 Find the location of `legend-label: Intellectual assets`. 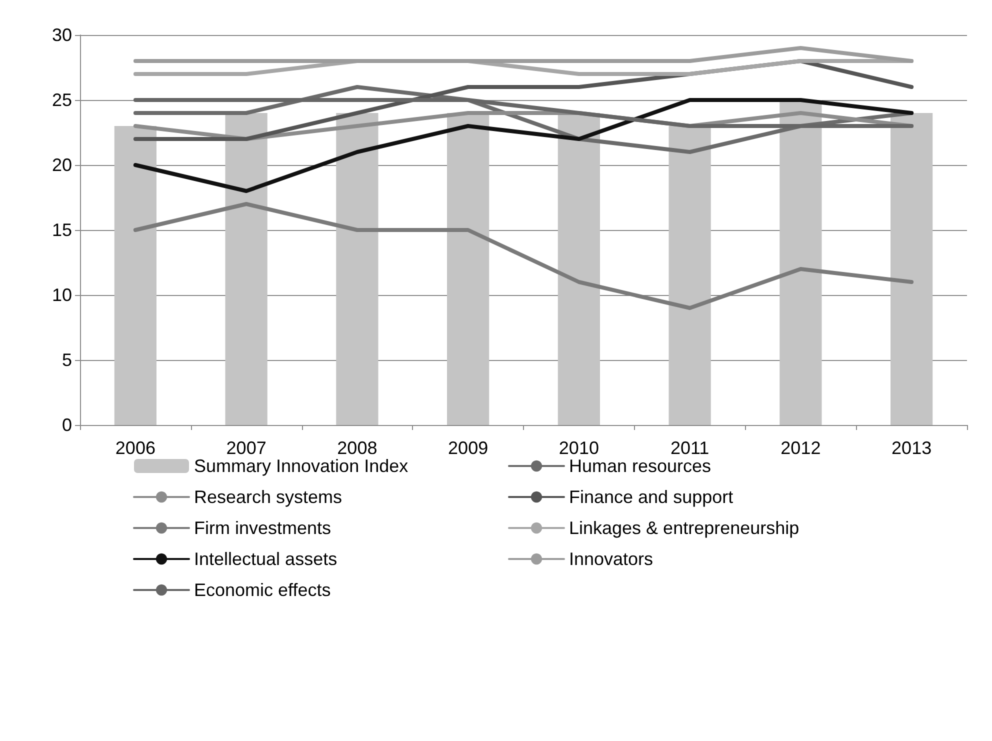

legend-label: Intellectual assets is located at coordinates (266, 559).